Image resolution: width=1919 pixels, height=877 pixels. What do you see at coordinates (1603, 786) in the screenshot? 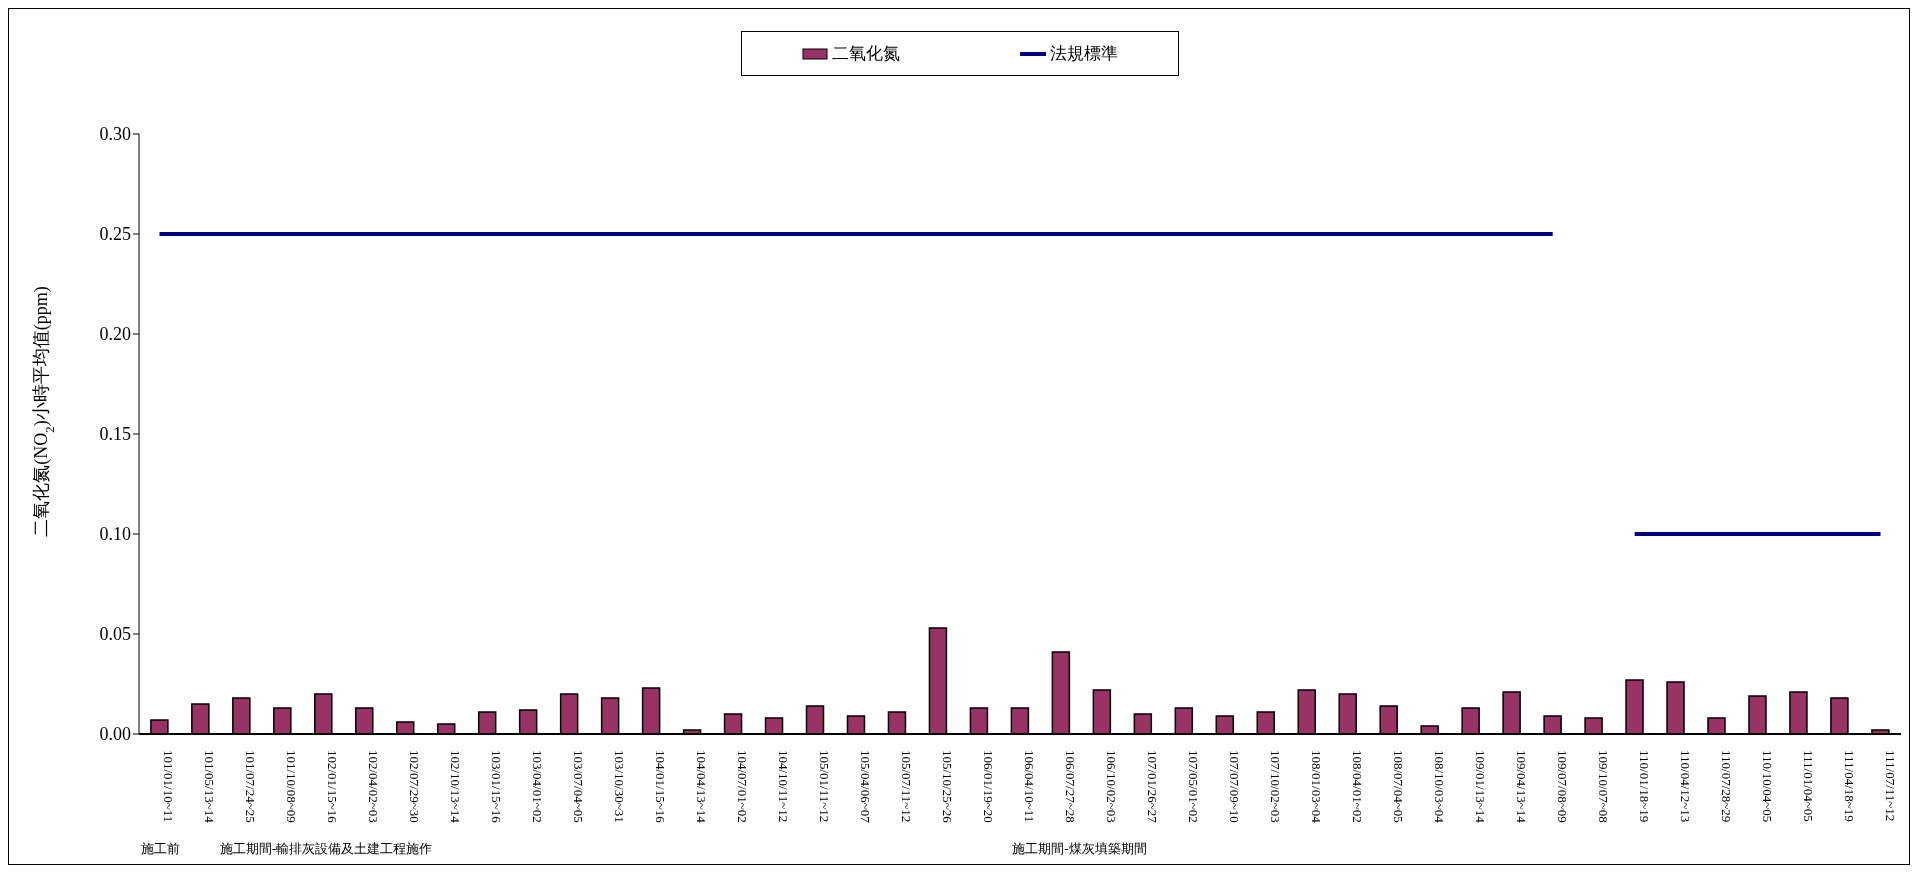
I see `x-tick-label: 109/10/07~08` at bounding box center [1603, 786].